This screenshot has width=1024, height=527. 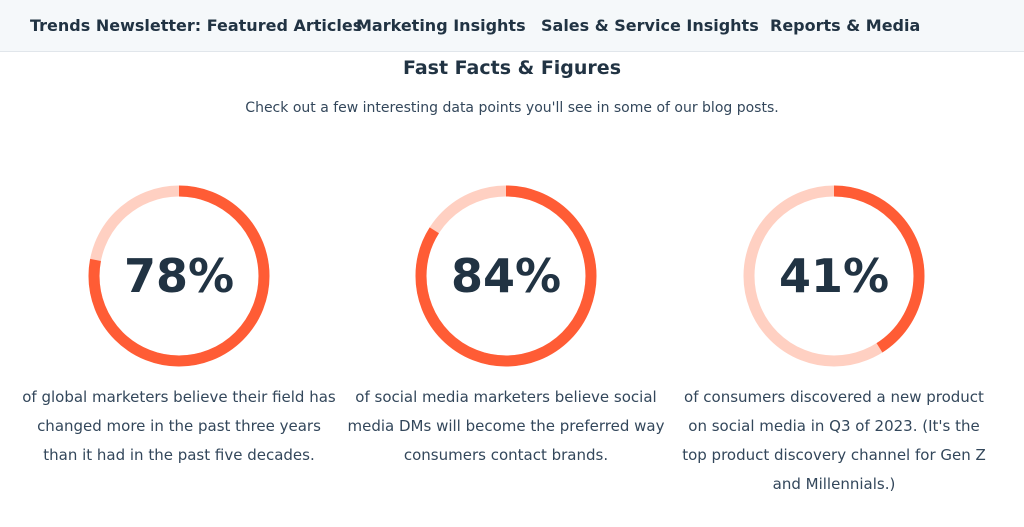 What do you see at coordinates (441, 25) in the screenshot?
I see `nav-marketing-insights: Marketing Insights` at bounding box center [441, 25].